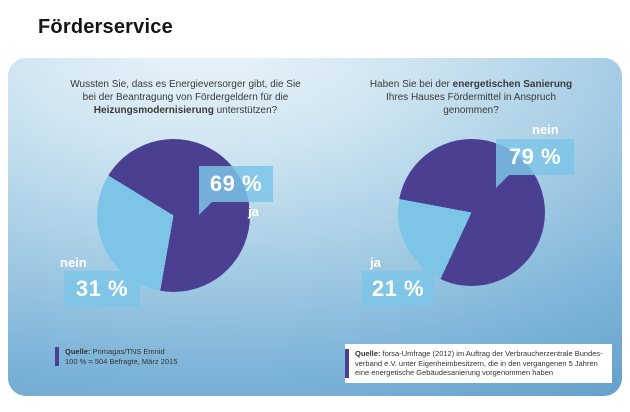  I want to click on slice-label-ja-left: ja, so click(253, 211).